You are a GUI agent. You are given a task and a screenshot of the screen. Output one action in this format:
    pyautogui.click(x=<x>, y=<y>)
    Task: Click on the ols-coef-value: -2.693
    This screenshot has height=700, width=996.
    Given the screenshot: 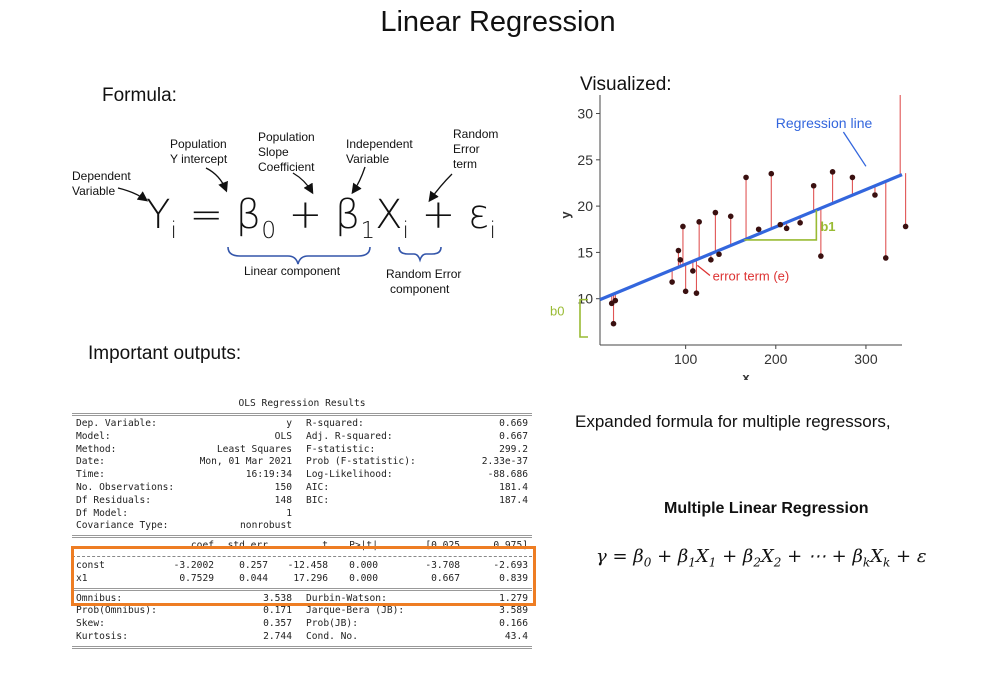 What is the action you would take?
    pyautogui.click(x=510, y=565)
    